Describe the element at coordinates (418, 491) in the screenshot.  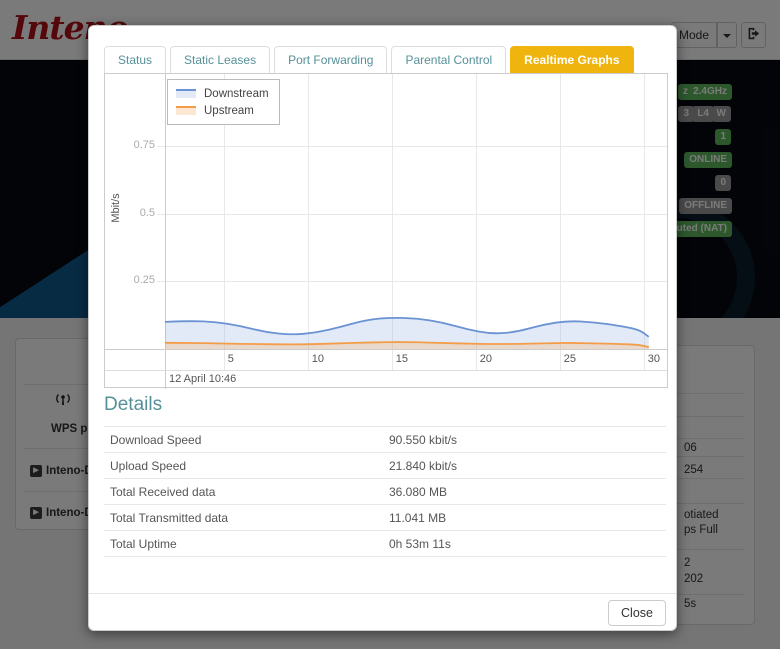
I see `detail-value: 36.080 MB` at that location.